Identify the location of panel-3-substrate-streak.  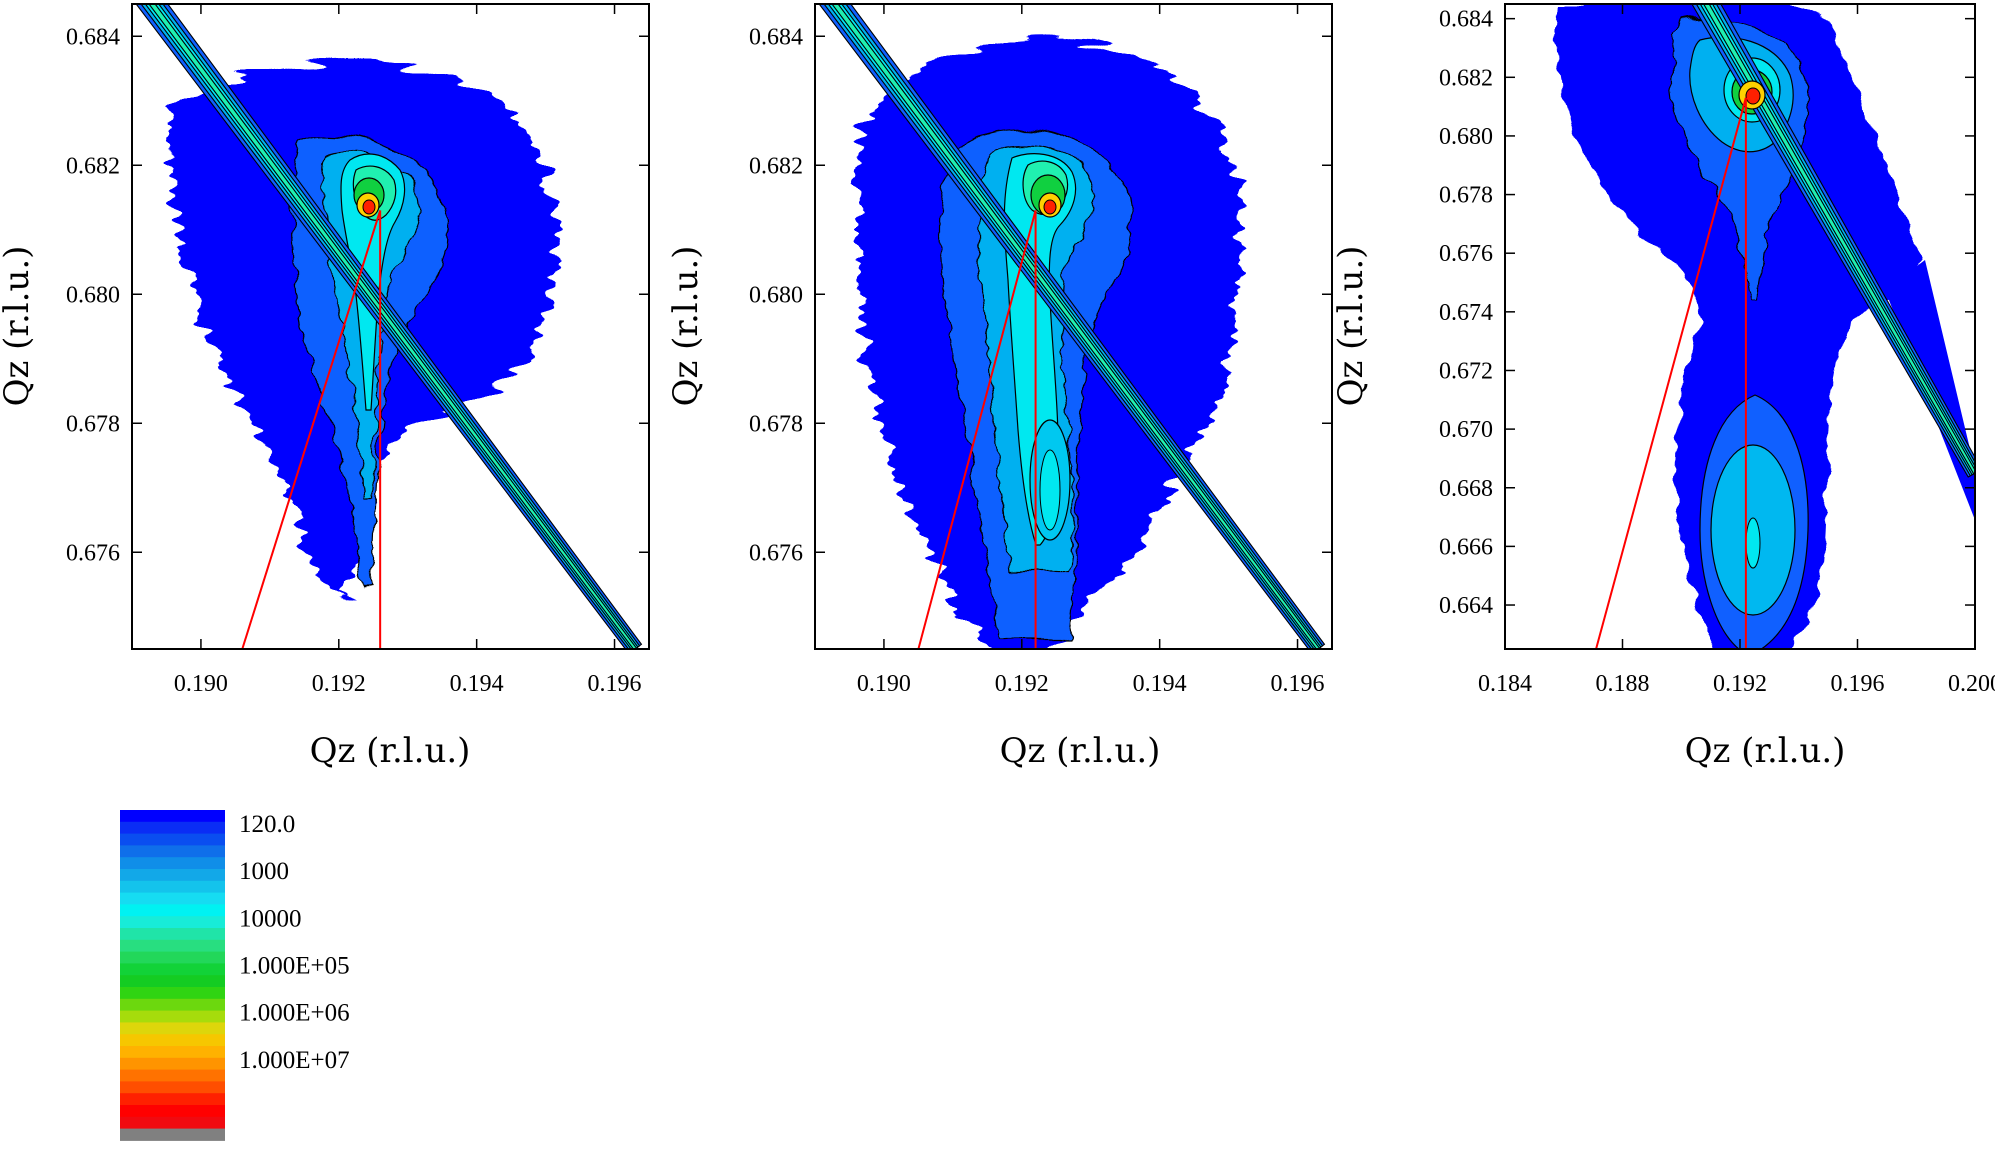
(1833, 241).